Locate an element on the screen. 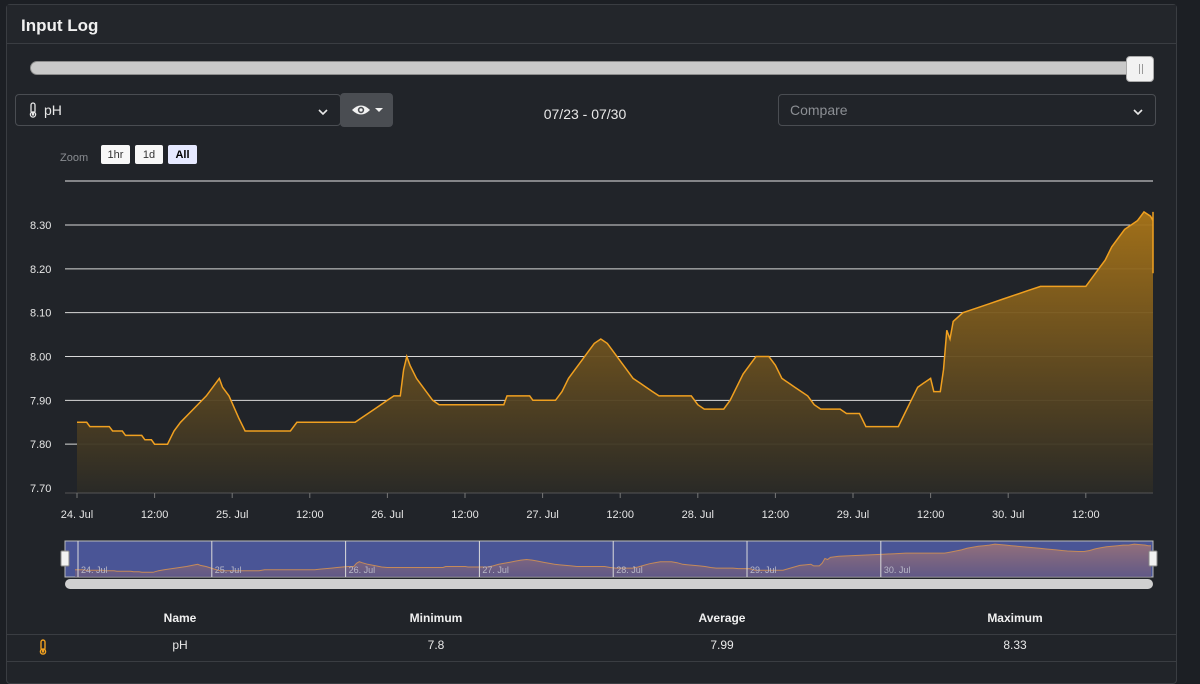 Image resolution: width=1200 pixels, height=684 pixels. eye-icon is located at coordinates (360, 110).